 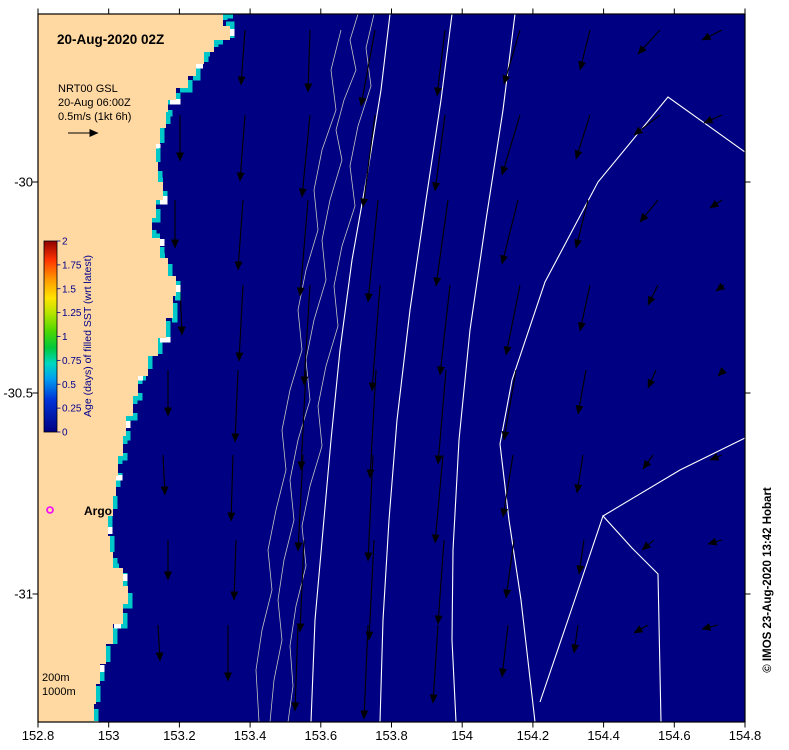 I want to click on colorbar-tick-label: 0, so click(x=65, y=433).